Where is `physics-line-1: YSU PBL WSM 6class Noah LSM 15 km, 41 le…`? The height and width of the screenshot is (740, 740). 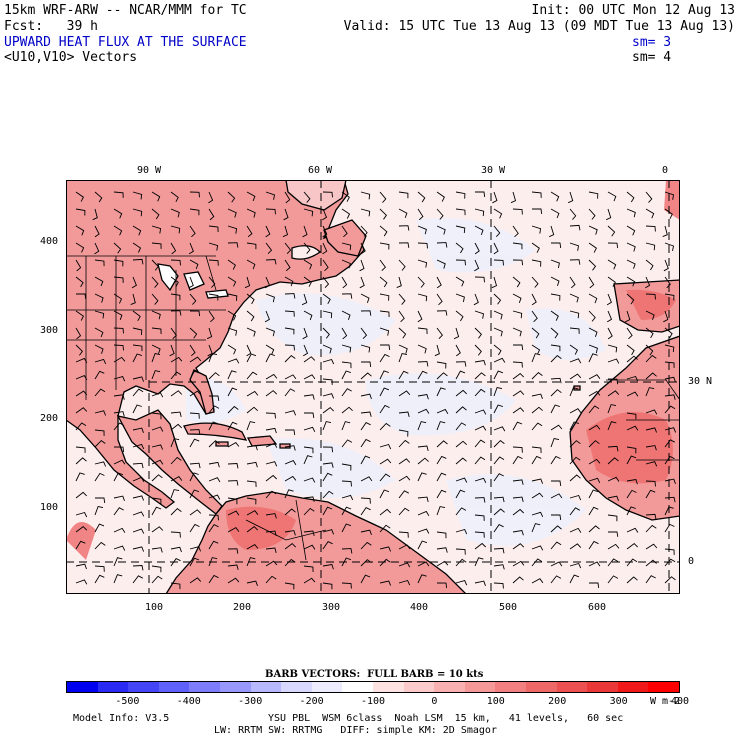 physics-line-1: YSU PBL WSM 6class Noah LSM 15 km, 41 le… is located at coordinates (446, 718).